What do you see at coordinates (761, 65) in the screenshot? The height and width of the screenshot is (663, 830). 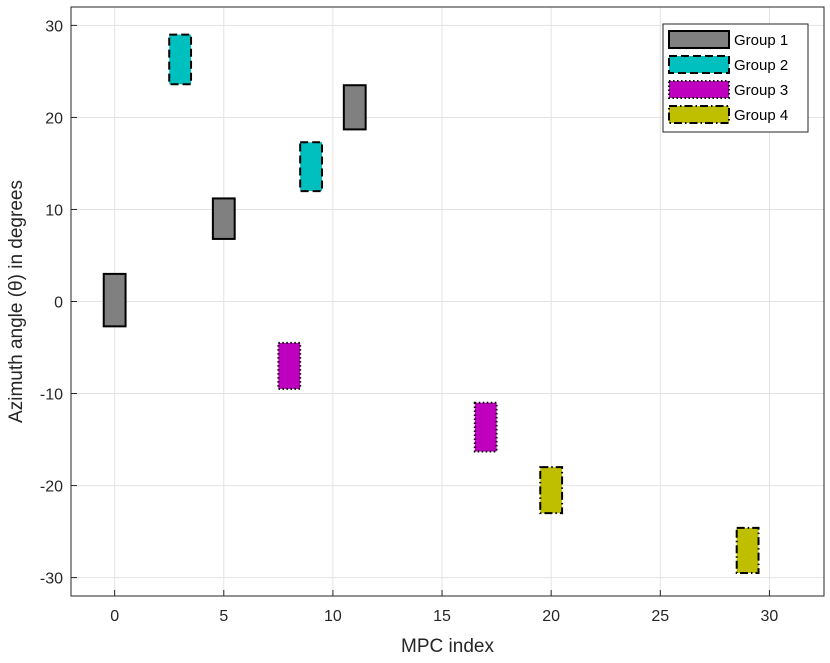 I see `legend-label-2: Group 2` at bounding box center [761, 65].